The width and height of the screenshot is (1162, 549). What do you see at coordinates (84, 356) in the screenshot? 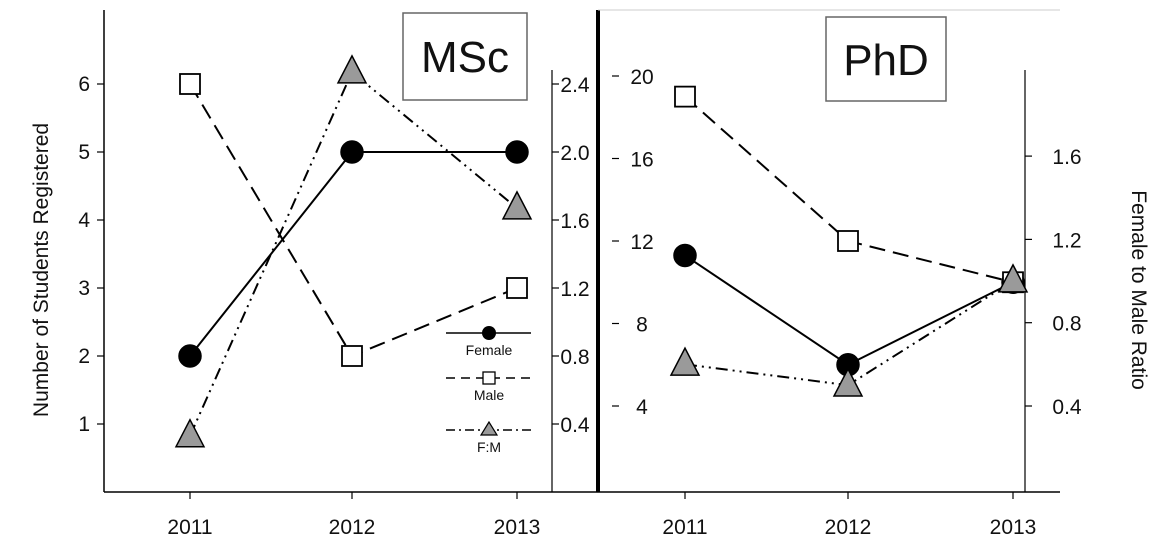
I see `msc-left-tick-label: 2` at bounding box center [84, 356].